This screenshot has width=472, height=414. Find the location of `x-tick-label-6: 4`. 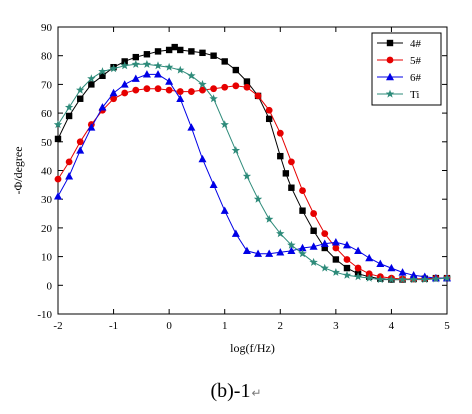

x-tick-label-6: 4 is located at coordinates (392, 326).